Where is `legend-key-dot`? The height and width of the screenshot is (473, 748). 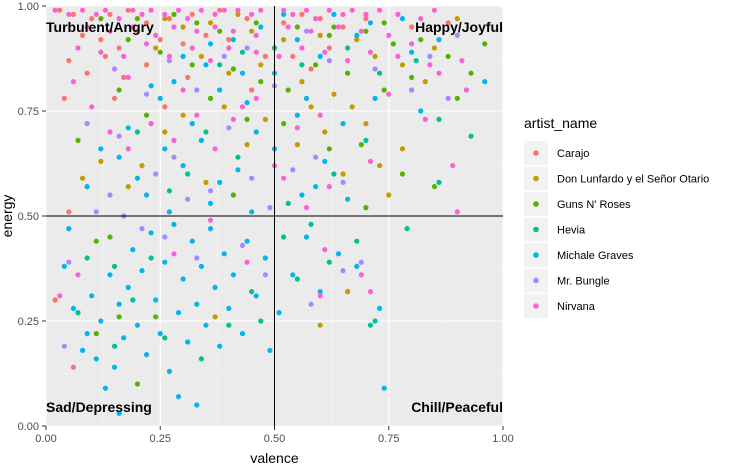 legend-key-dot is located at coordinates (536, 204).